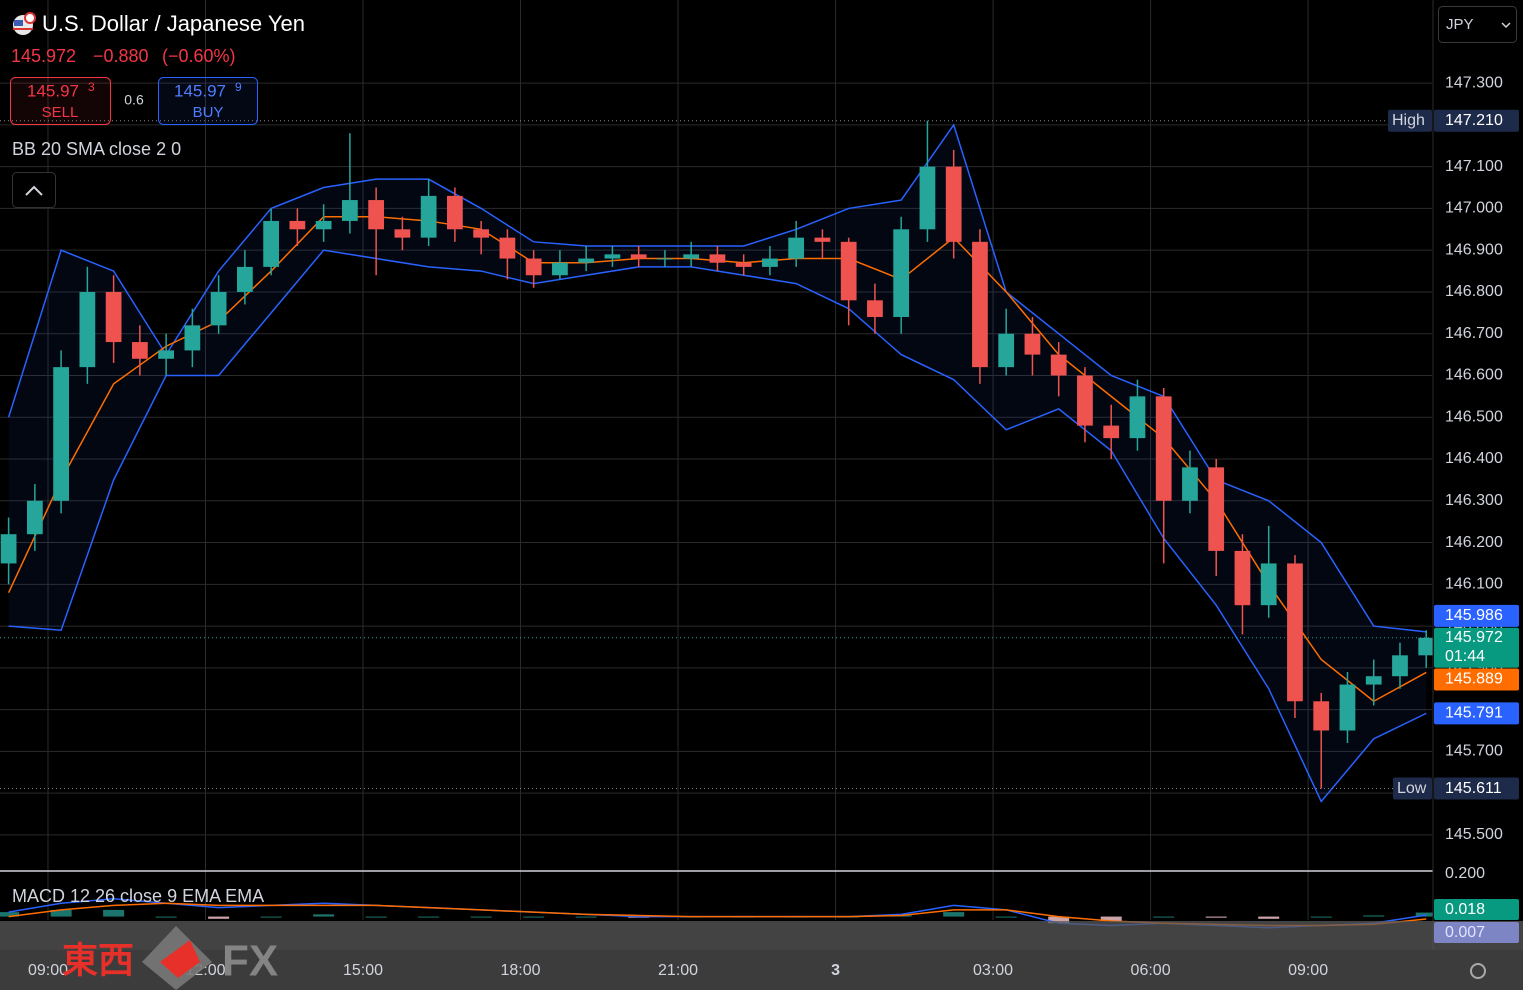 This screenshot has height=990, width=1523. I want to click on basis-label: 145.889, so click(1474, 679).